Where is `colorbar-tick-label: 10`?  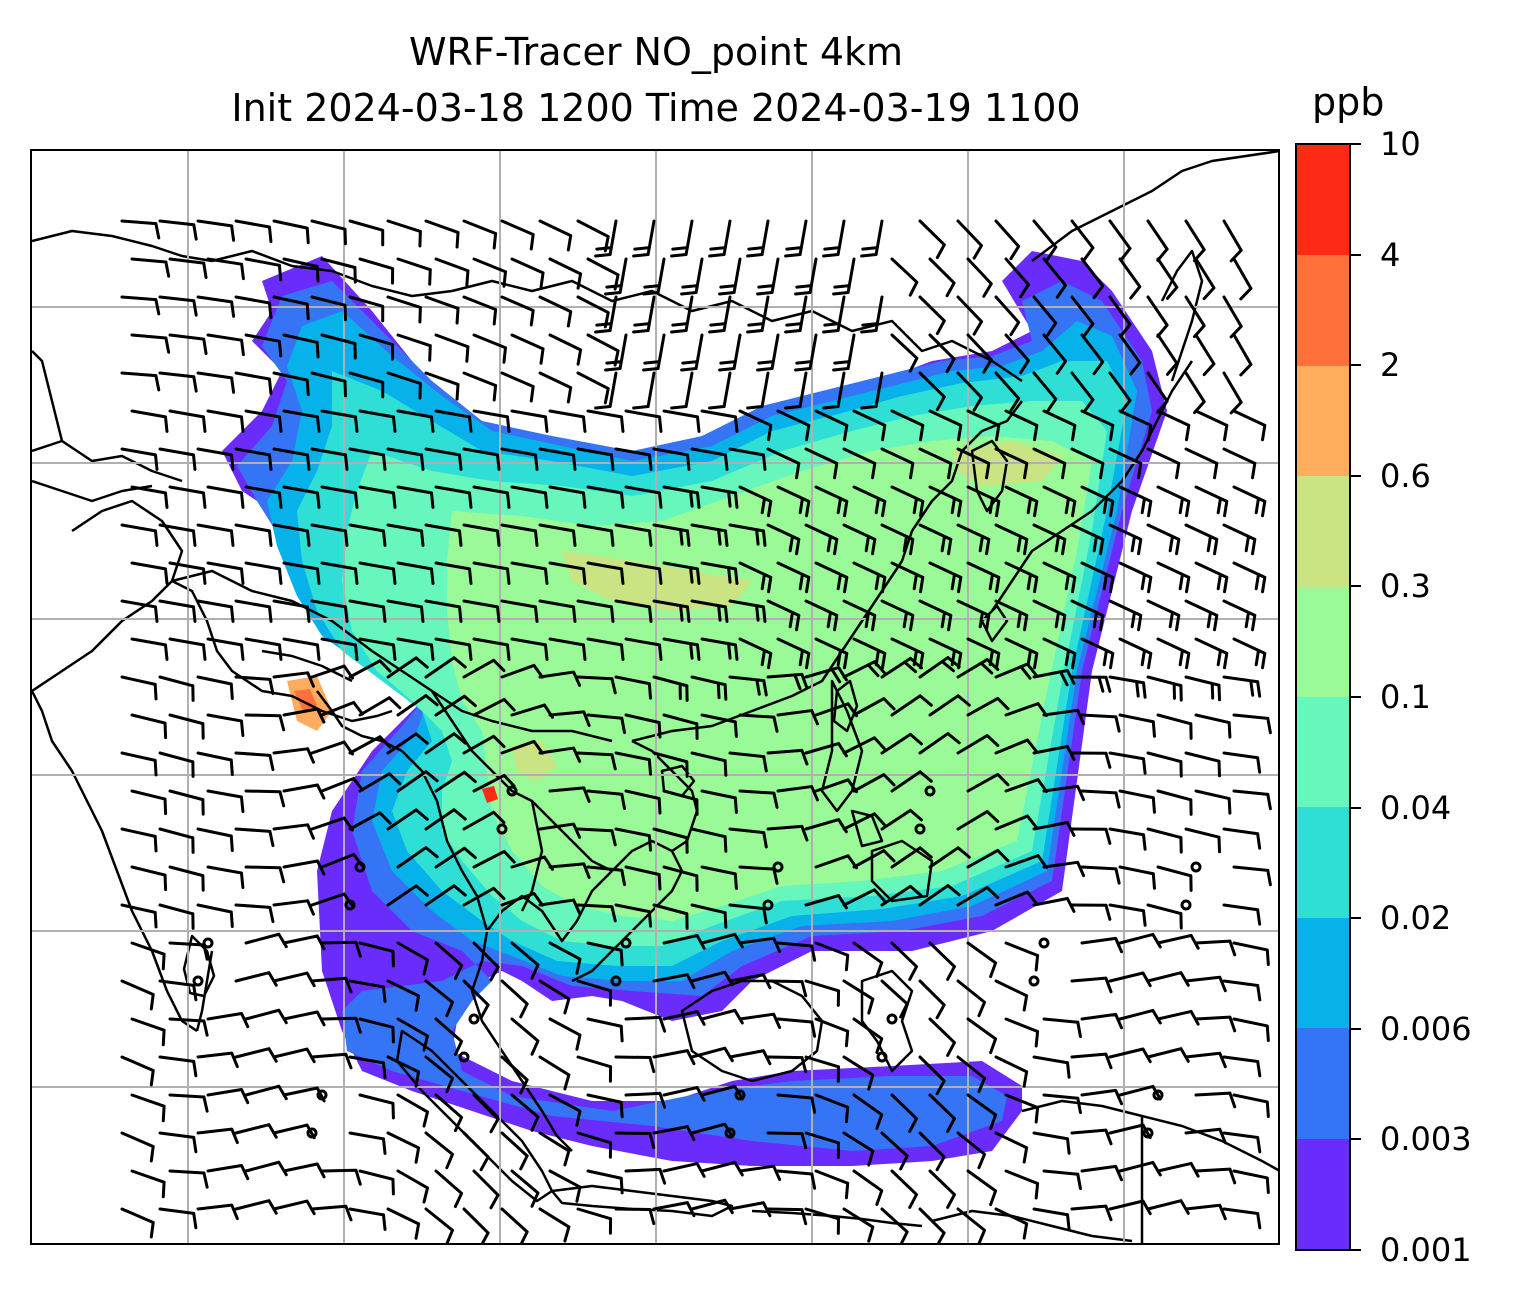
colorbar-tick-label: 10 is located at coordinates (1400, 144).